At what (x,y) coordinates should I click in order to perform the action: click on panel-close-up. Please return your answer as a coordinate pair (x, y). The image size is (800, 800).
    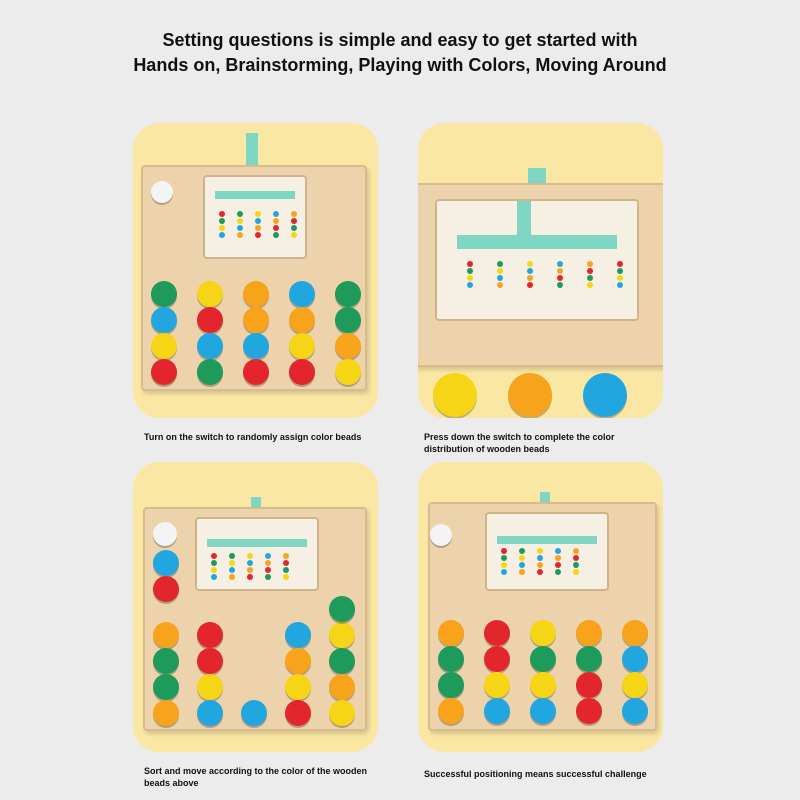
    Looking at the image, I should click on (540, 270).